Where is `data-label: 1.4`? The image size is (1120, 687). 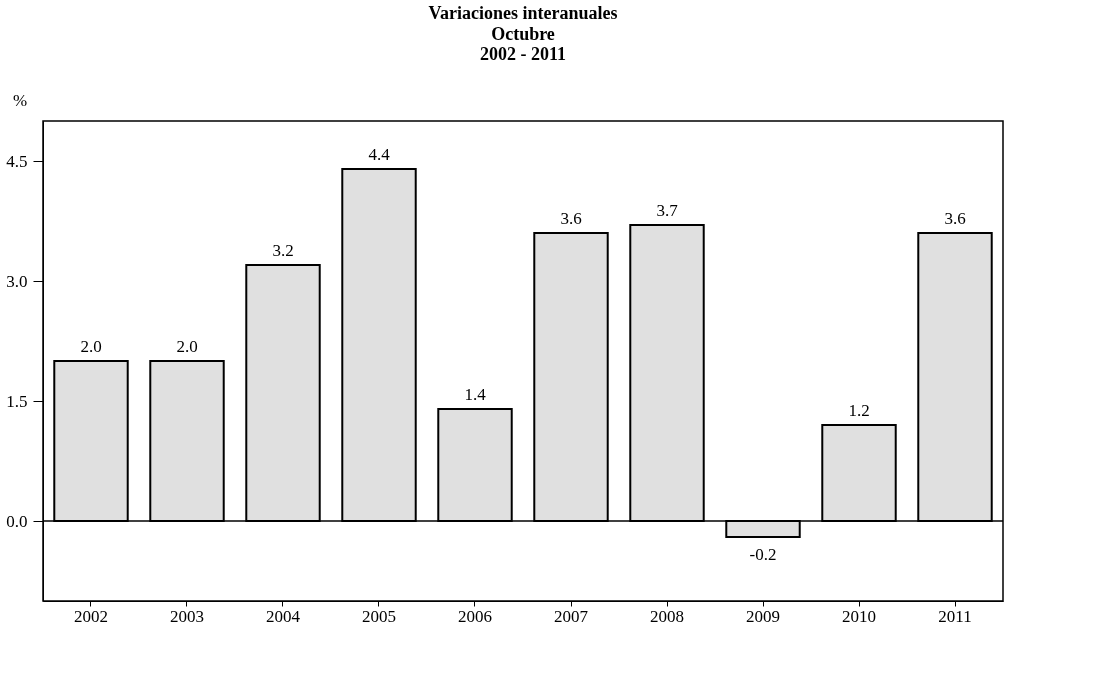 data-label: 1.4 is located at coordinates (475, 394).